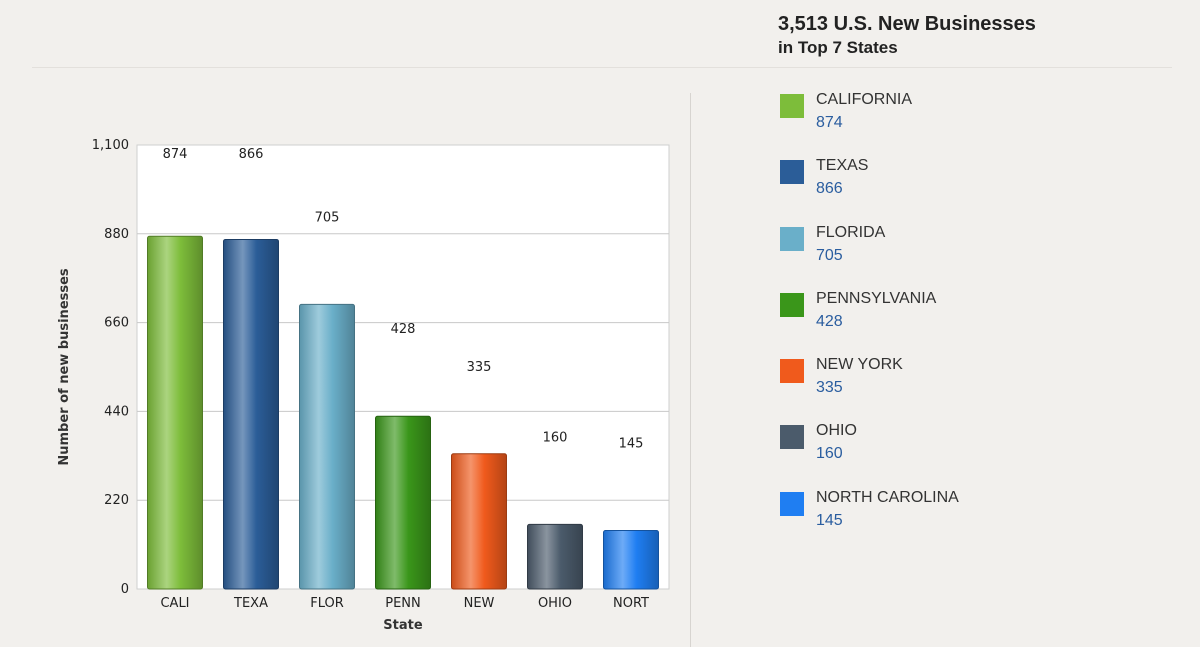 This screenshot has height=647, width=1200. Describe the element at coordinates (829, 388) in the screenshot. I see `legend-value: 335` at that location.